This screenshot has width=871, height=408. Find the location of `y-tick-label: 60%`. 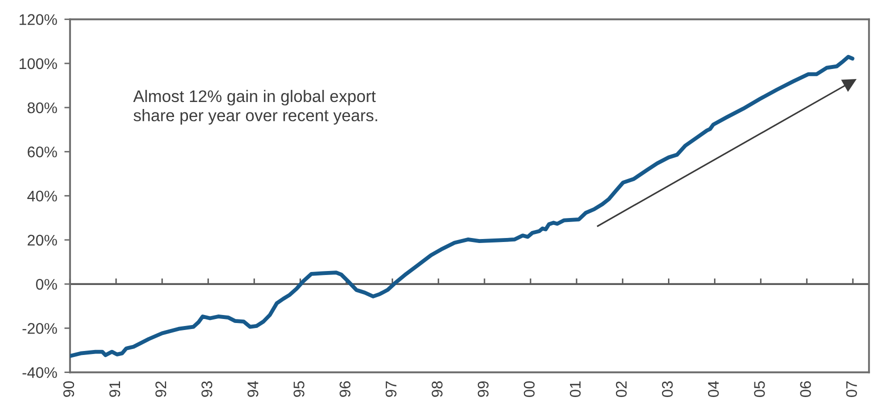

y-tick-label: 60% is located at coordinates (42, 152).